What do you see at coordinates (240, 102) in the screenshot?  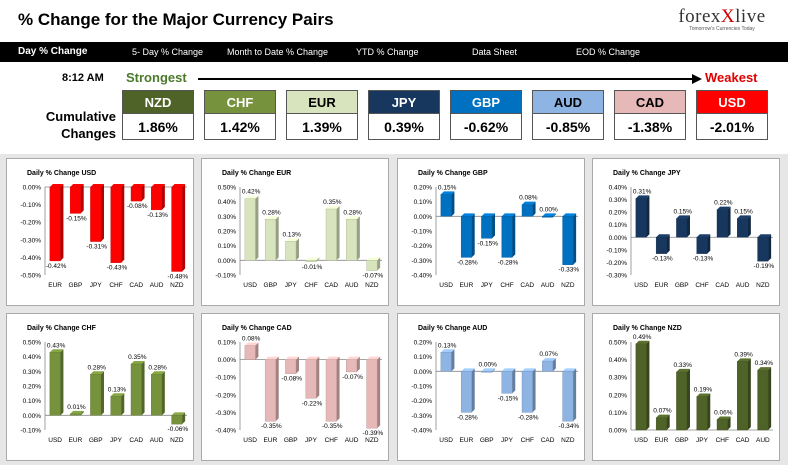 I see `currency-name: CHF` at bounding box center [240, 102].